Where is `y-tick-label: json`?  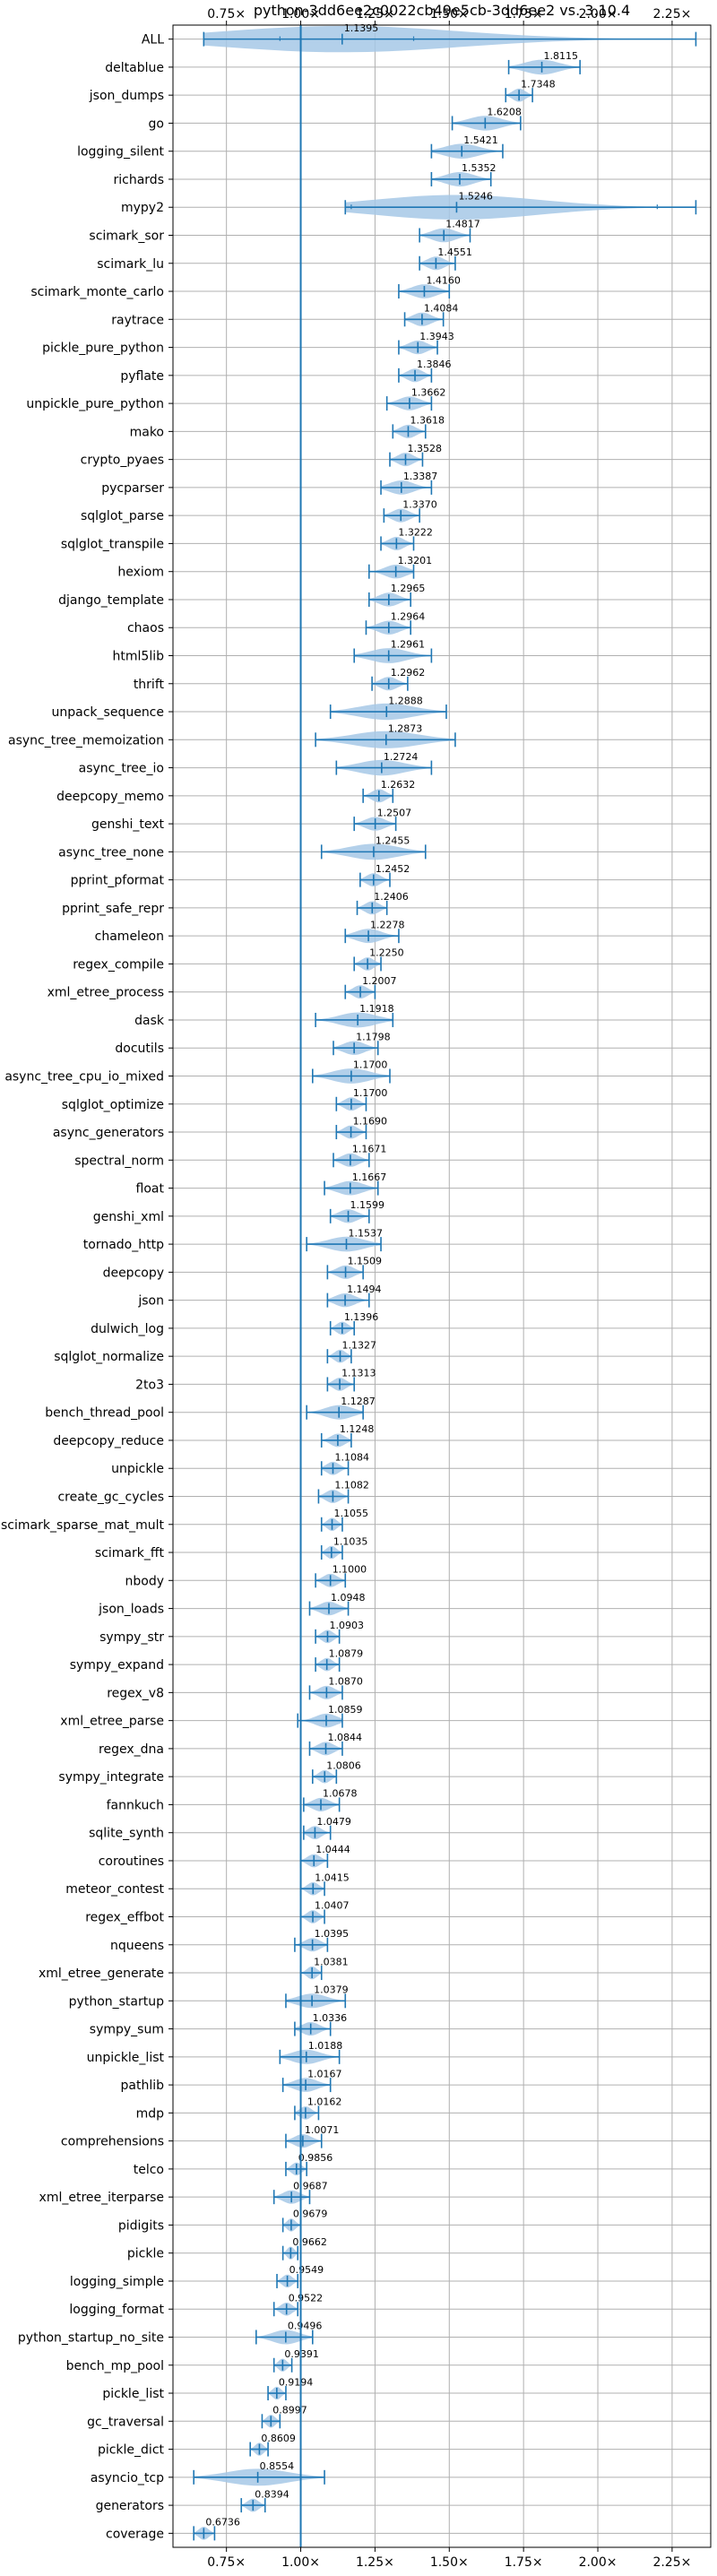 y-tick-label: json is located at coordinates (150, 1301).